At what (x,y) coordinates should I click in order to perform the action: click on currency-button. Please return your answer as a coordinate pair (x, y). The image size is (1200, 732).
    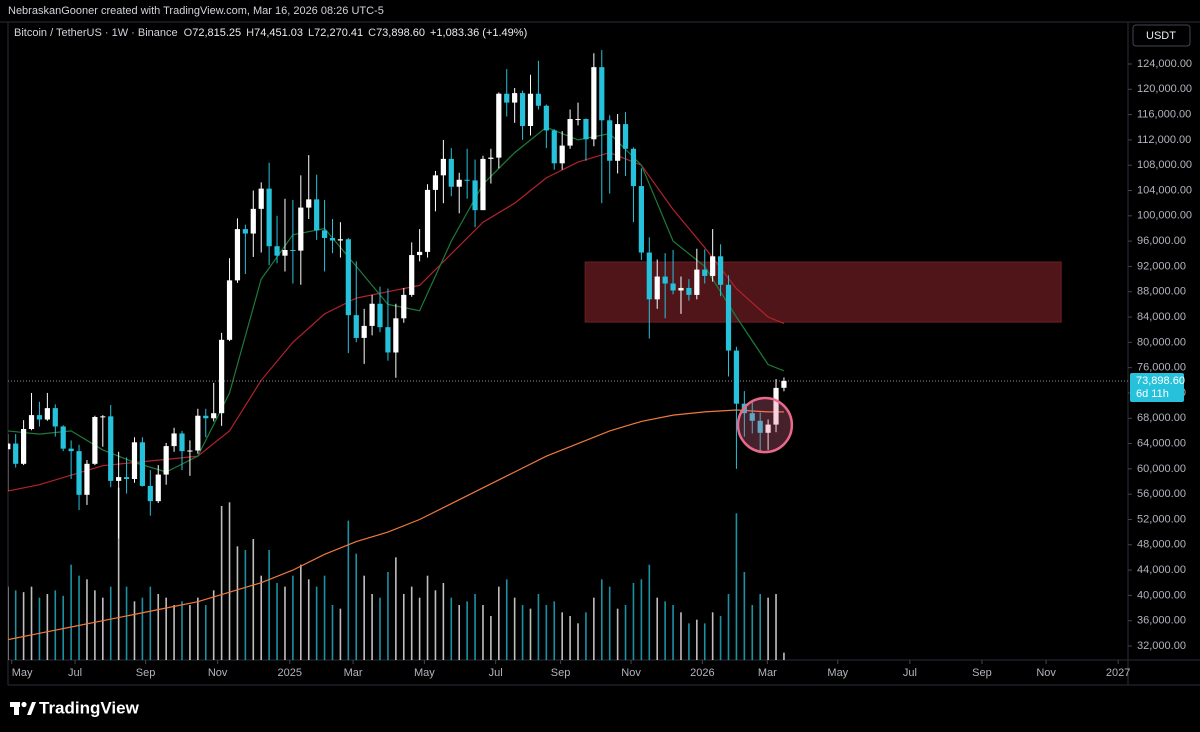
    Looking at the image, I should click on (1161, 35).